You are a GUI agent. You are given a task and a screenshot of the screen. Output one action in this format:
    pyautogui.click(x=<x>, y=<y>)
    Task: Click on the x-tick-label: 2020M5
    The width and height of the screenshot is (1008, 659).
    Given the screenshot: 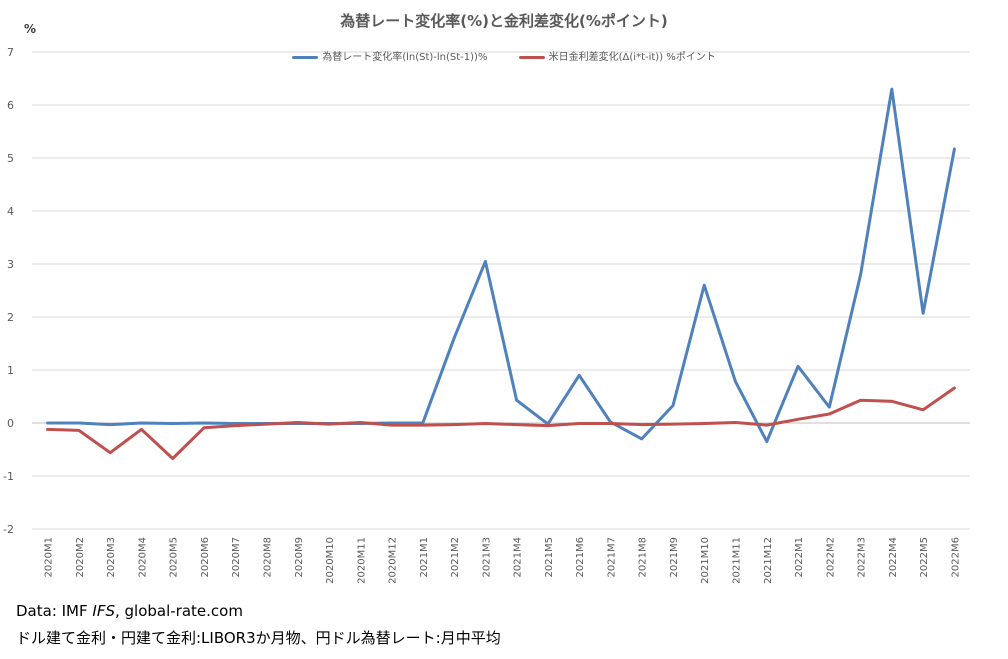 What is the action you would take?
    pyautogui.click(x=174, y=557)
    